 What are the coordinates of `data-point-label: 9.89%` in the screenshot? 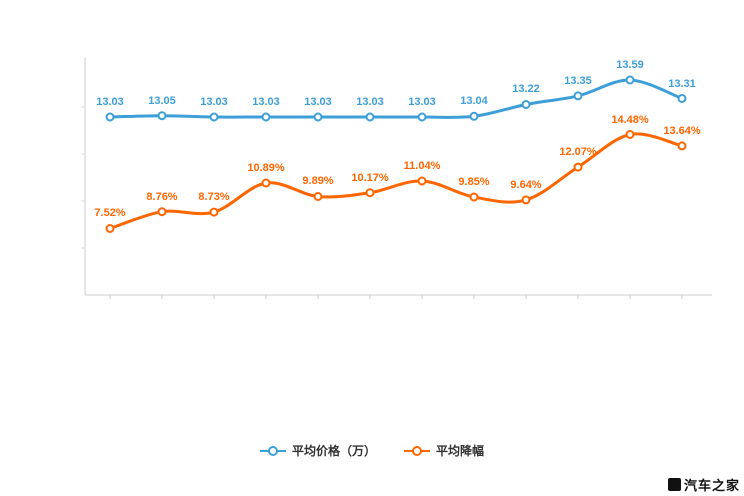 It's located at (318, 181).